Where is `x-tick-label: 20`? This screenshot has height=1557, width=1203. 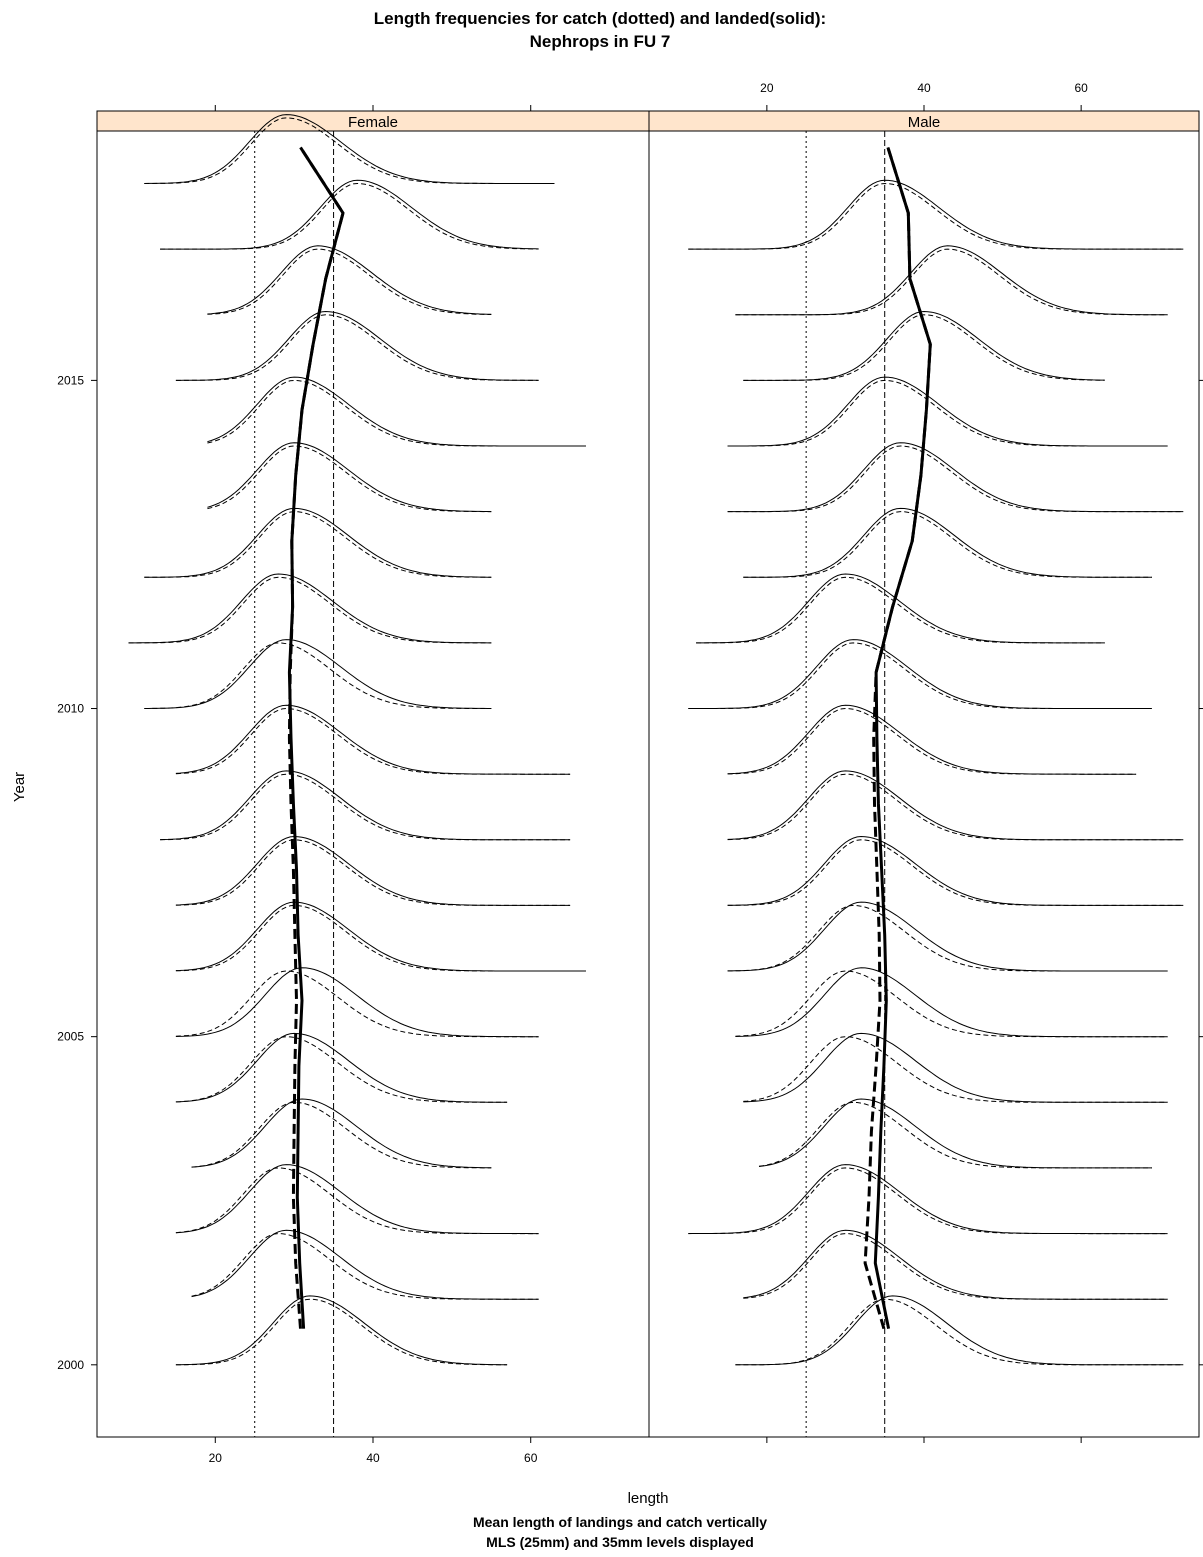
x-tick-label: 20 is located at coordinates (216, 1458).